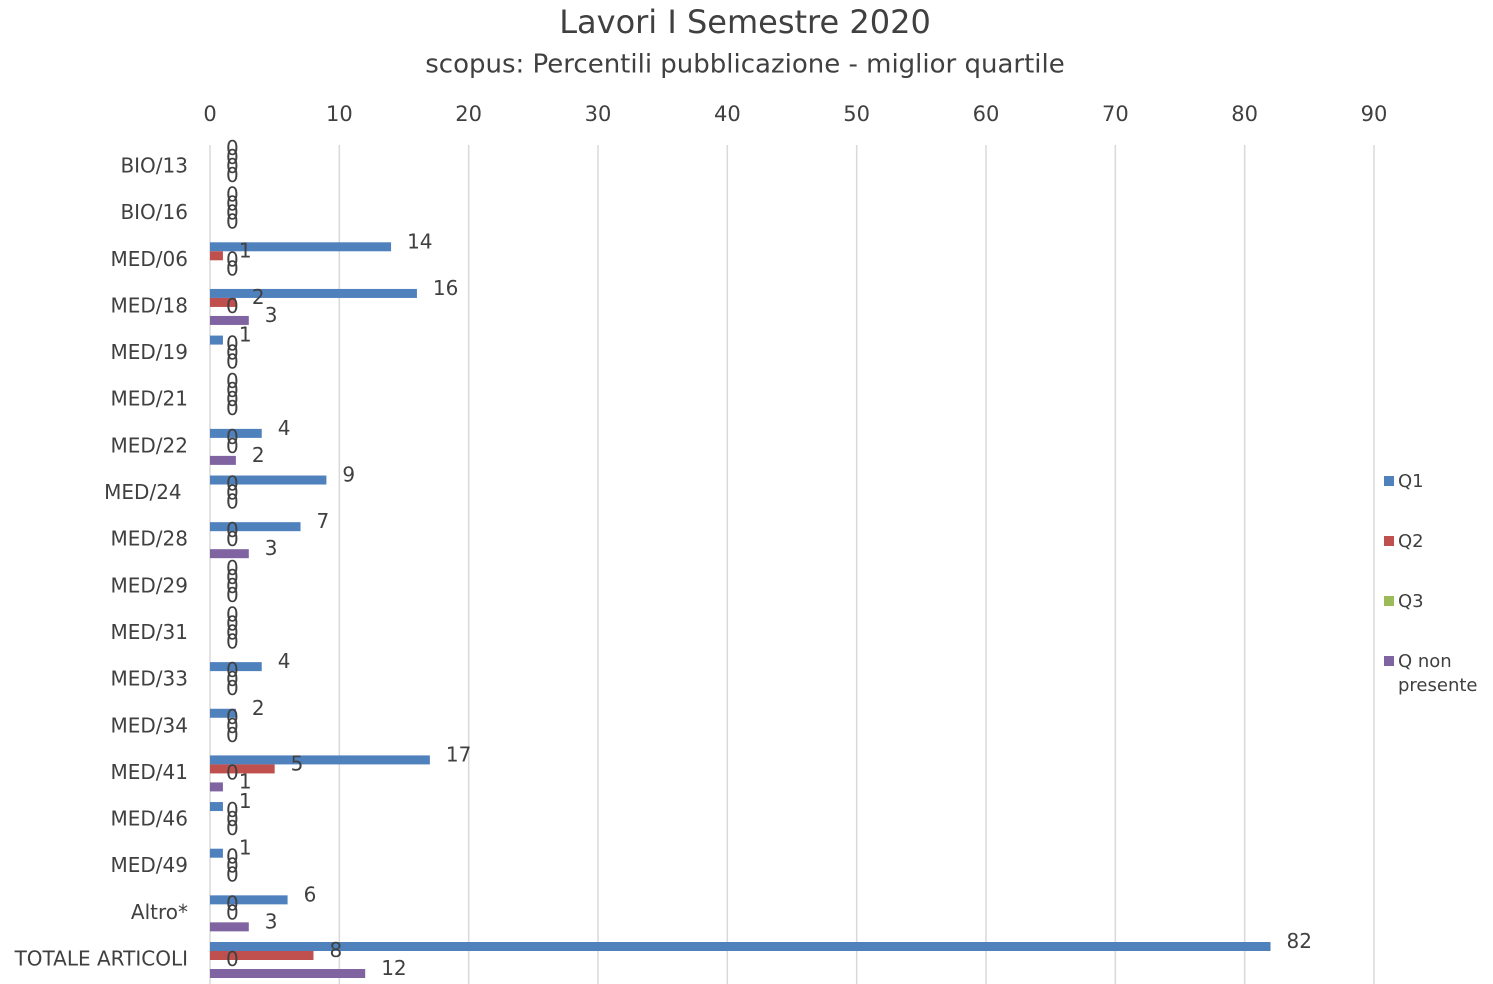 This screenshot has height=984, width=1493. Describe the element at coordinates (149, 399) in the screenshot. I see `y-tick-label: MED/21` at that location.